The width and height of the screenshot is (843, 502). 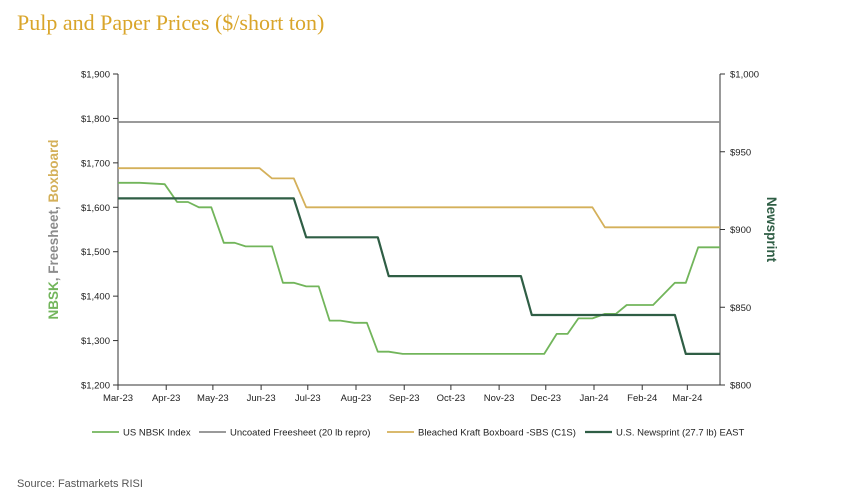 What do you see at coordinates (680, 433) in the screenshot?
I see `legend-label-4: U.S. Newsprint (27.7 lb) EAST` at bounding box center [680, 433].